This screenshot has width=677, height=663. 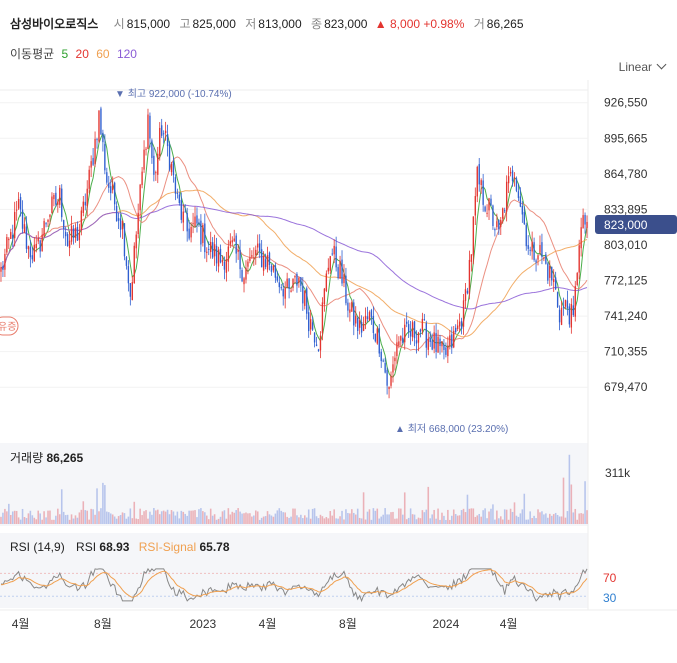 I want to click on rsi-signal-name: RSI-Signal, so click(x=167, y=547).